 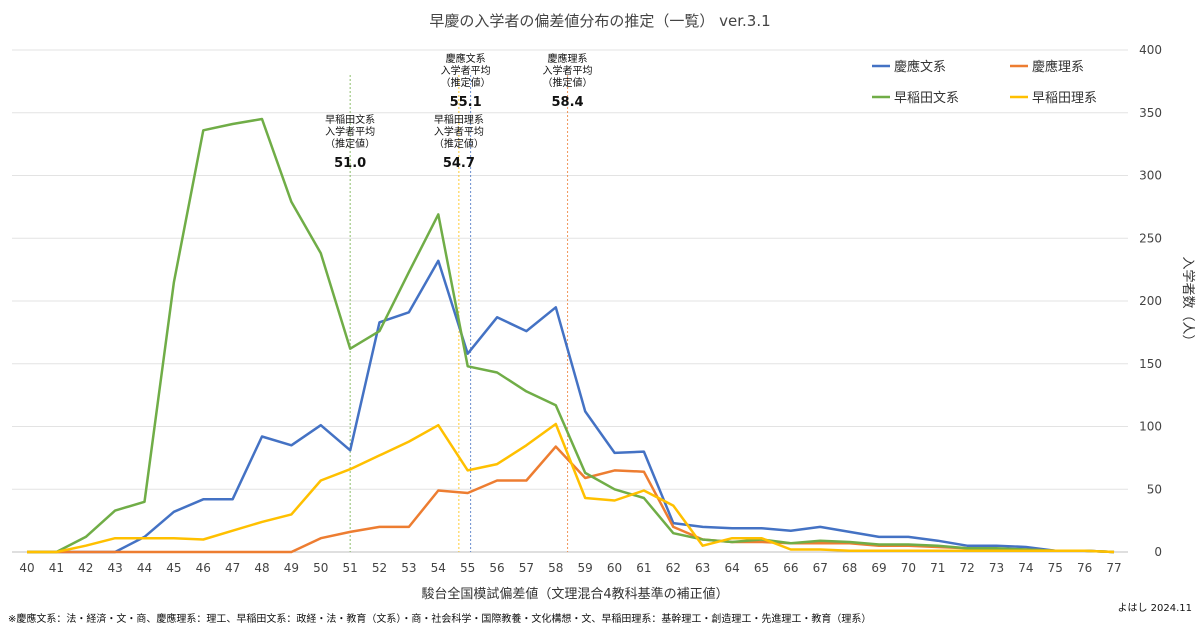 I want to click on x-tick-label: 74, so click(x=1025, y=568).